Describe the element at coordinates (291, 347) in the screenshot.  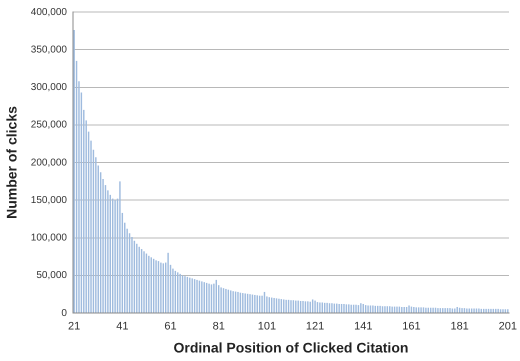
I see `x-axis-title: Ordinal Position of Clicked Citation` at that location.